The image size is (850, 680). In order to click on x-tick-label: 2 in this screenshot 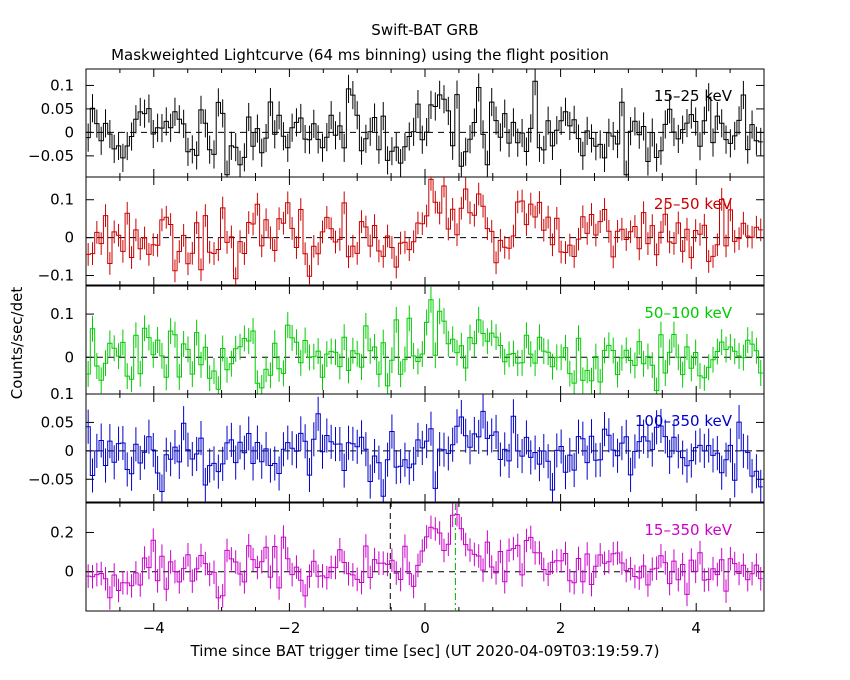, I will do `click(561, 628)`.